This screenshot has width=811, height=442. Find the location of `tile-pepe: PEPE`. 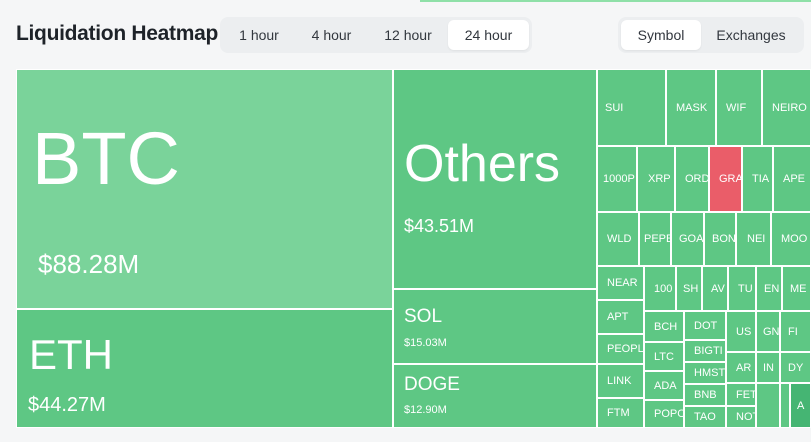

tile-pepe: PEPE is located at coordinates (655, 239).